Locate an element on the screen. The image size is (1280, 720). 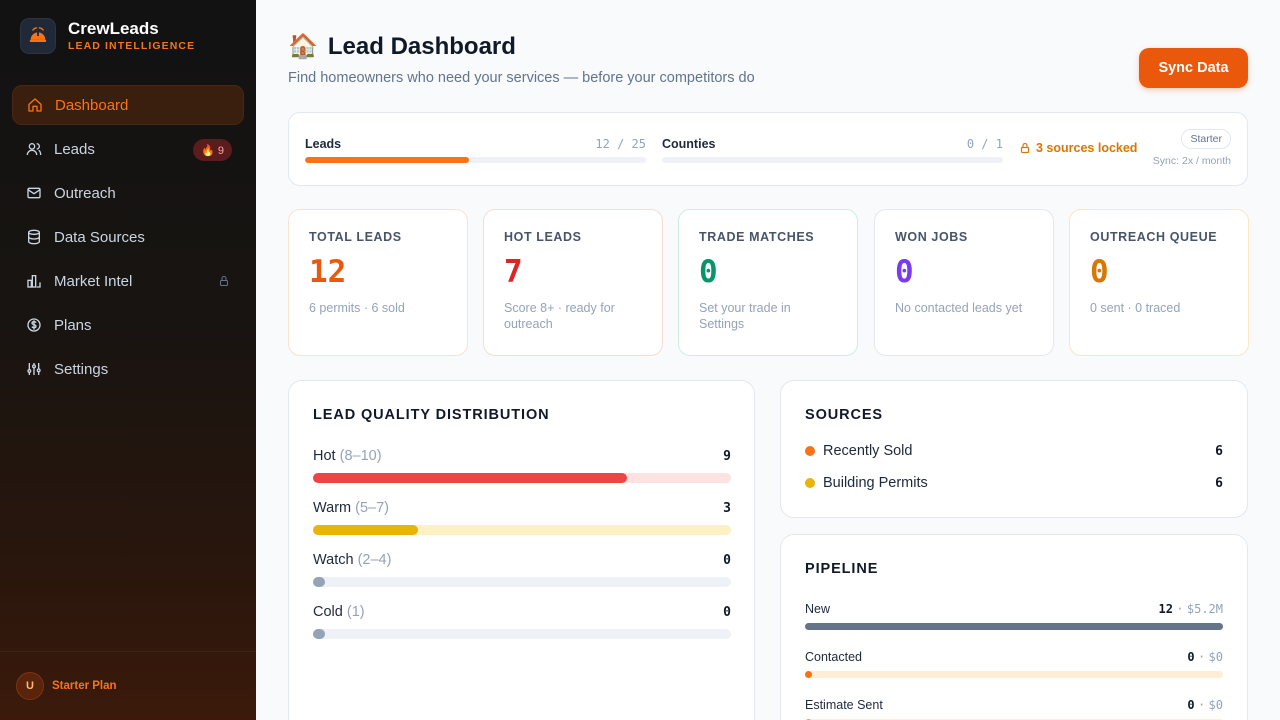
sidebar-item-label: Outreach is located at coordinates (85, 193).